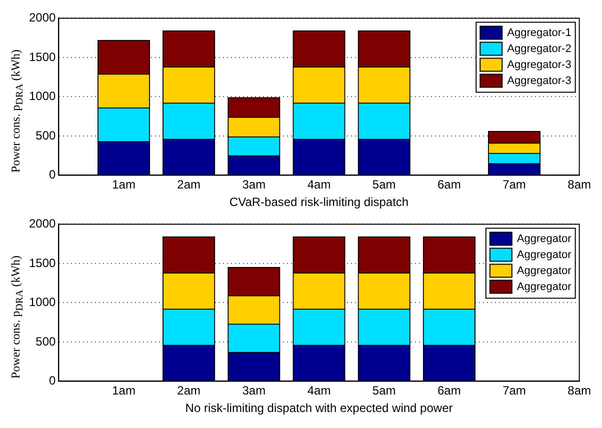  Describe the element at coordinates (539, 33) in the screenshot. I see `legend-label: Aggregator-1` at that location.